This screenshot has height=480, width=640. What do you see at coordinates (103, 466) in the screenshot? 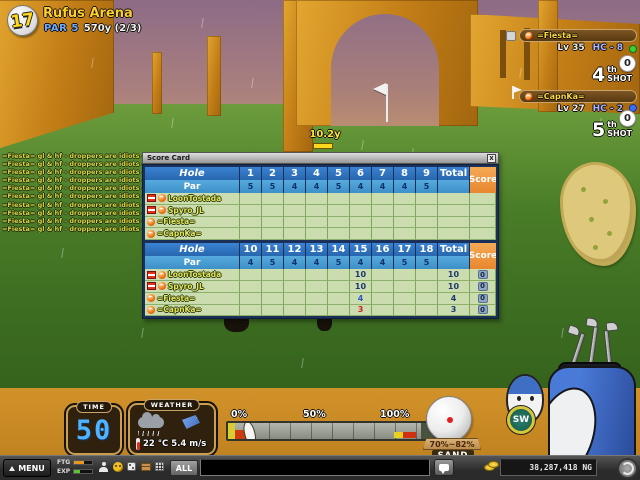
I see `friends-icon` at bounding box center [103, 466].